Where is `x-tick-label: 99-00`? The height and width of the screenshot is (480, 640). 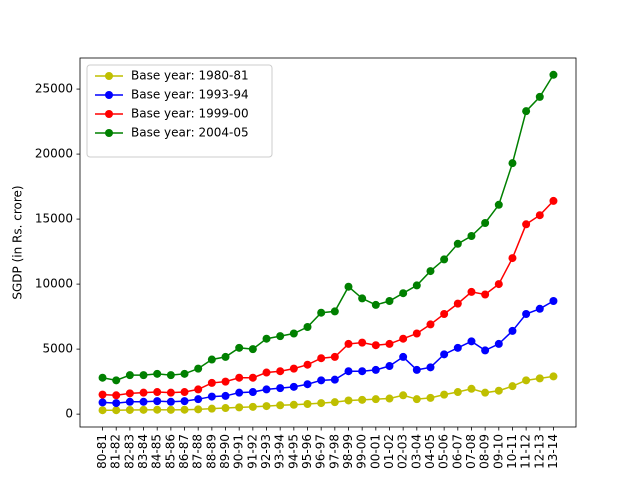 x-tick-label: 99-00 is located at coordinates (362, 451).